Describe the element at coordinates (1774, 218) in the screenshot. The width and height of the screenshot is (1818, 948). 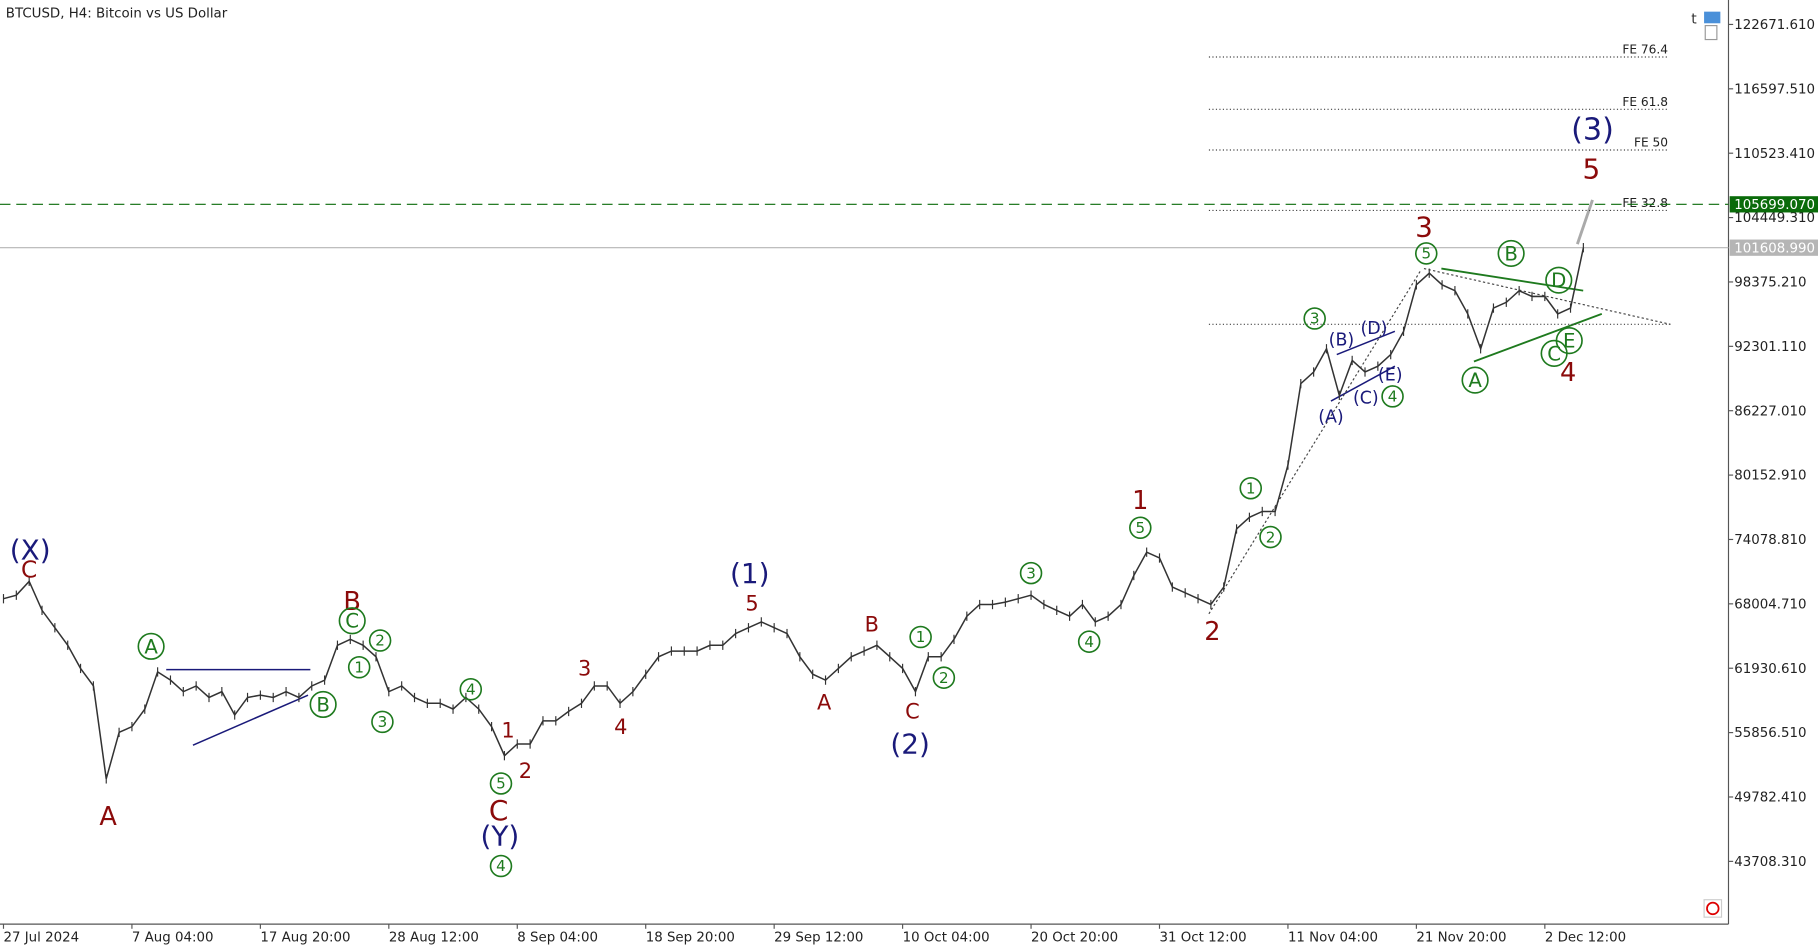
I see `y-tick-label: 104449.310` at that location.